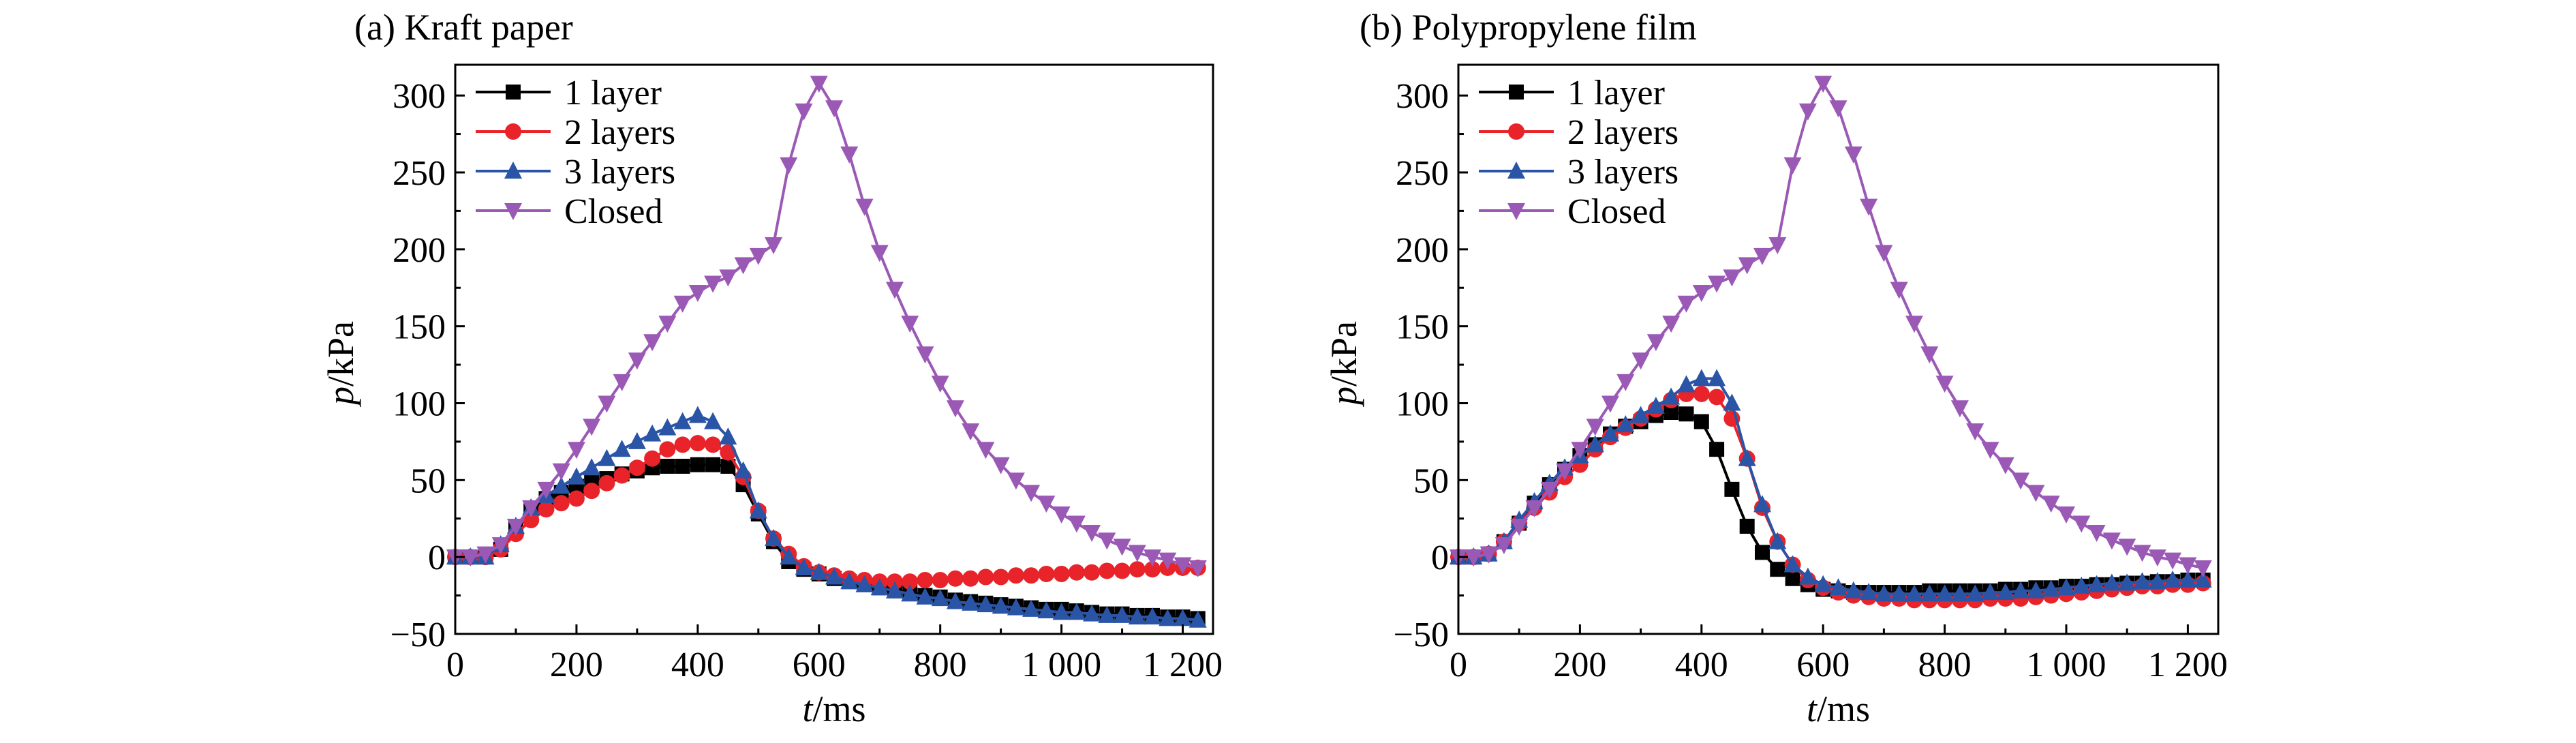  Describe the element at coordinates (576, 665) in the screenshot. I see `x-tick-label: 200` at that location.